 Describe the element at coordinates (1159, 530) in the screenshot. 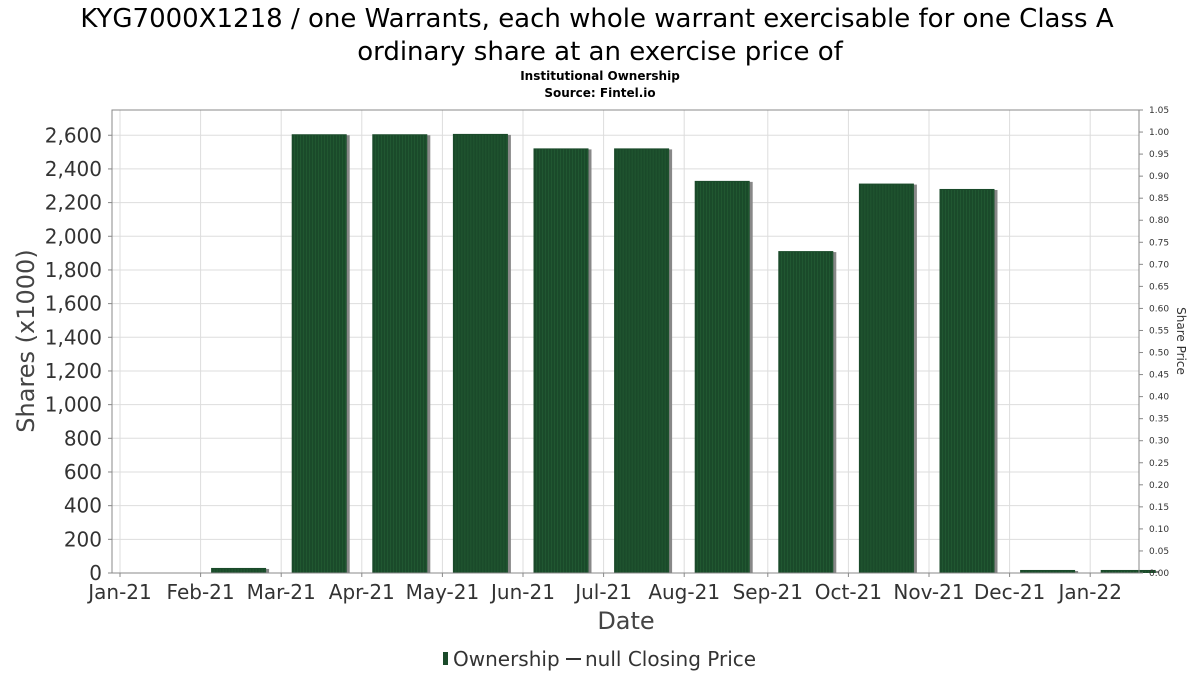

I see `y2-tick-label: 0.10` at that location.